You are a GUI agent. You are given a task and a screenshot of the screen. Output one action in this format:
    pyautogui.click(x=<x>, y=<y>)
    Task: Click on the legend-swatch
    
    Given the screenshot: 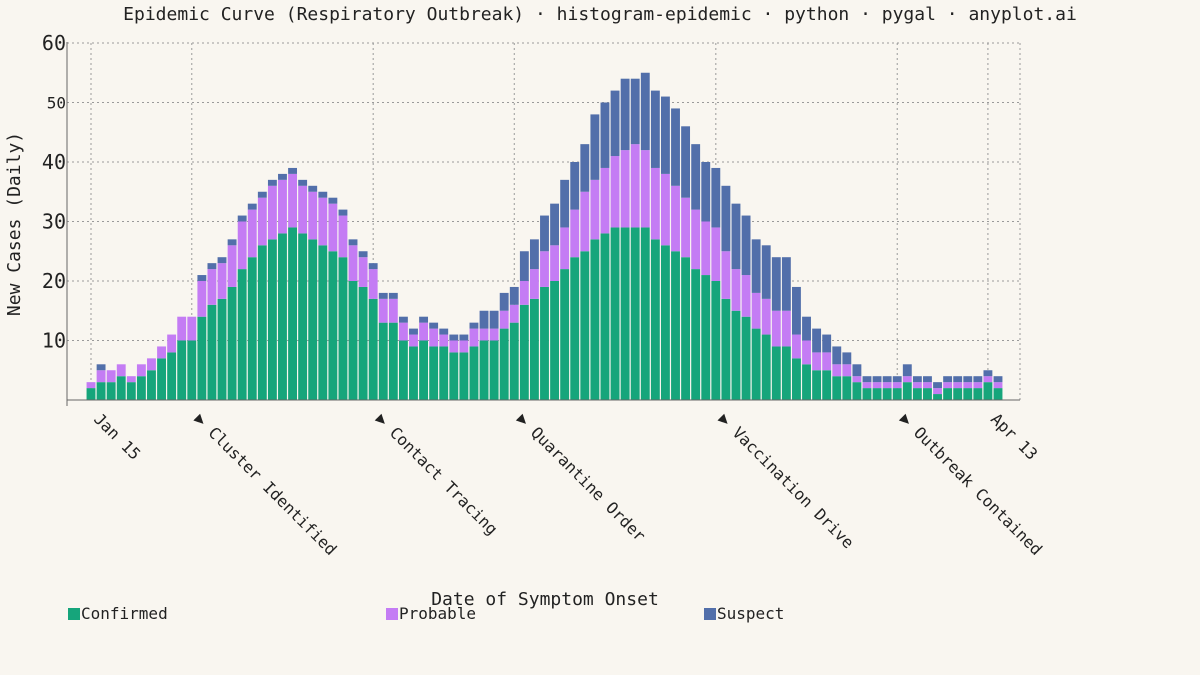 What is the action you would take?
    pyautogui.click(x=710, y=614)
    